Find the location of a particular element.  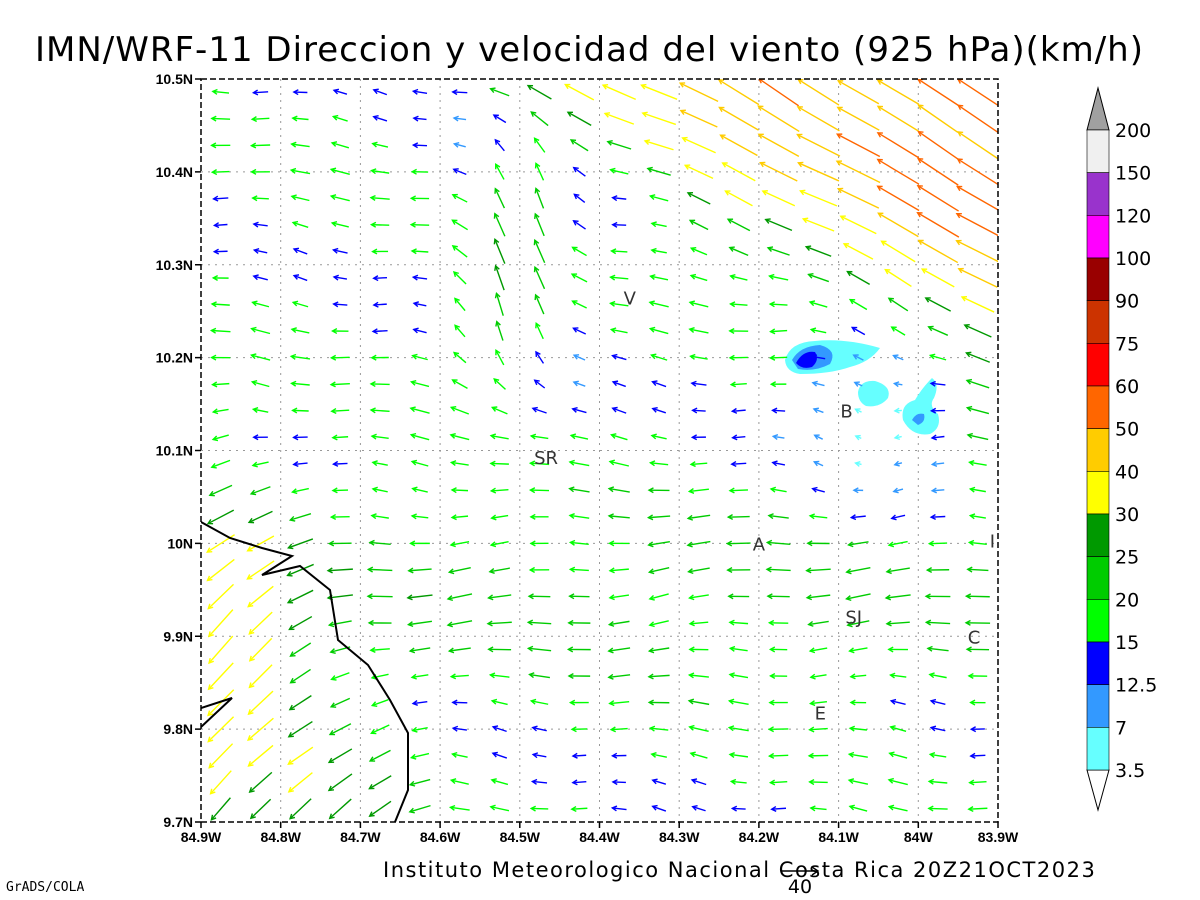

lat-tick-label: 10.1N is located at coordinates (174, 451).